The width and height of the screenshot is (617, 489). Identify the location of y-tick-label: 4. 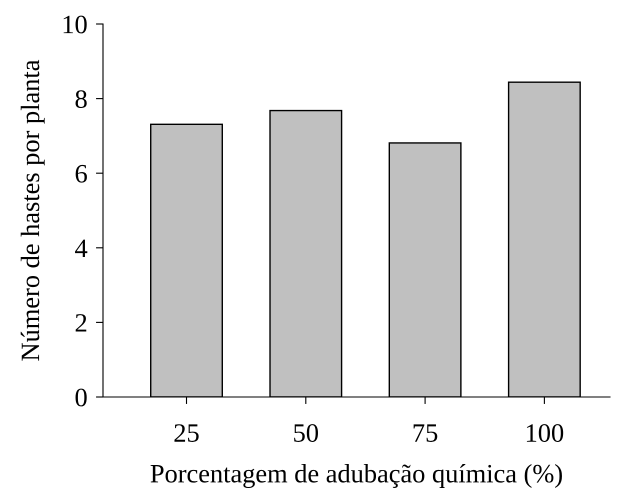
(81, 248).